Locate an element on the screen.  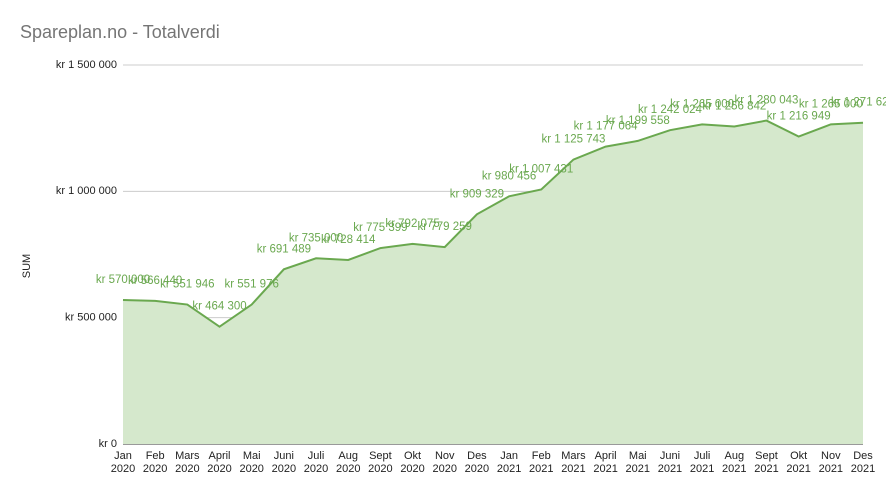
data-label: kr 1 216 949 is located at coordinates (799, 117).